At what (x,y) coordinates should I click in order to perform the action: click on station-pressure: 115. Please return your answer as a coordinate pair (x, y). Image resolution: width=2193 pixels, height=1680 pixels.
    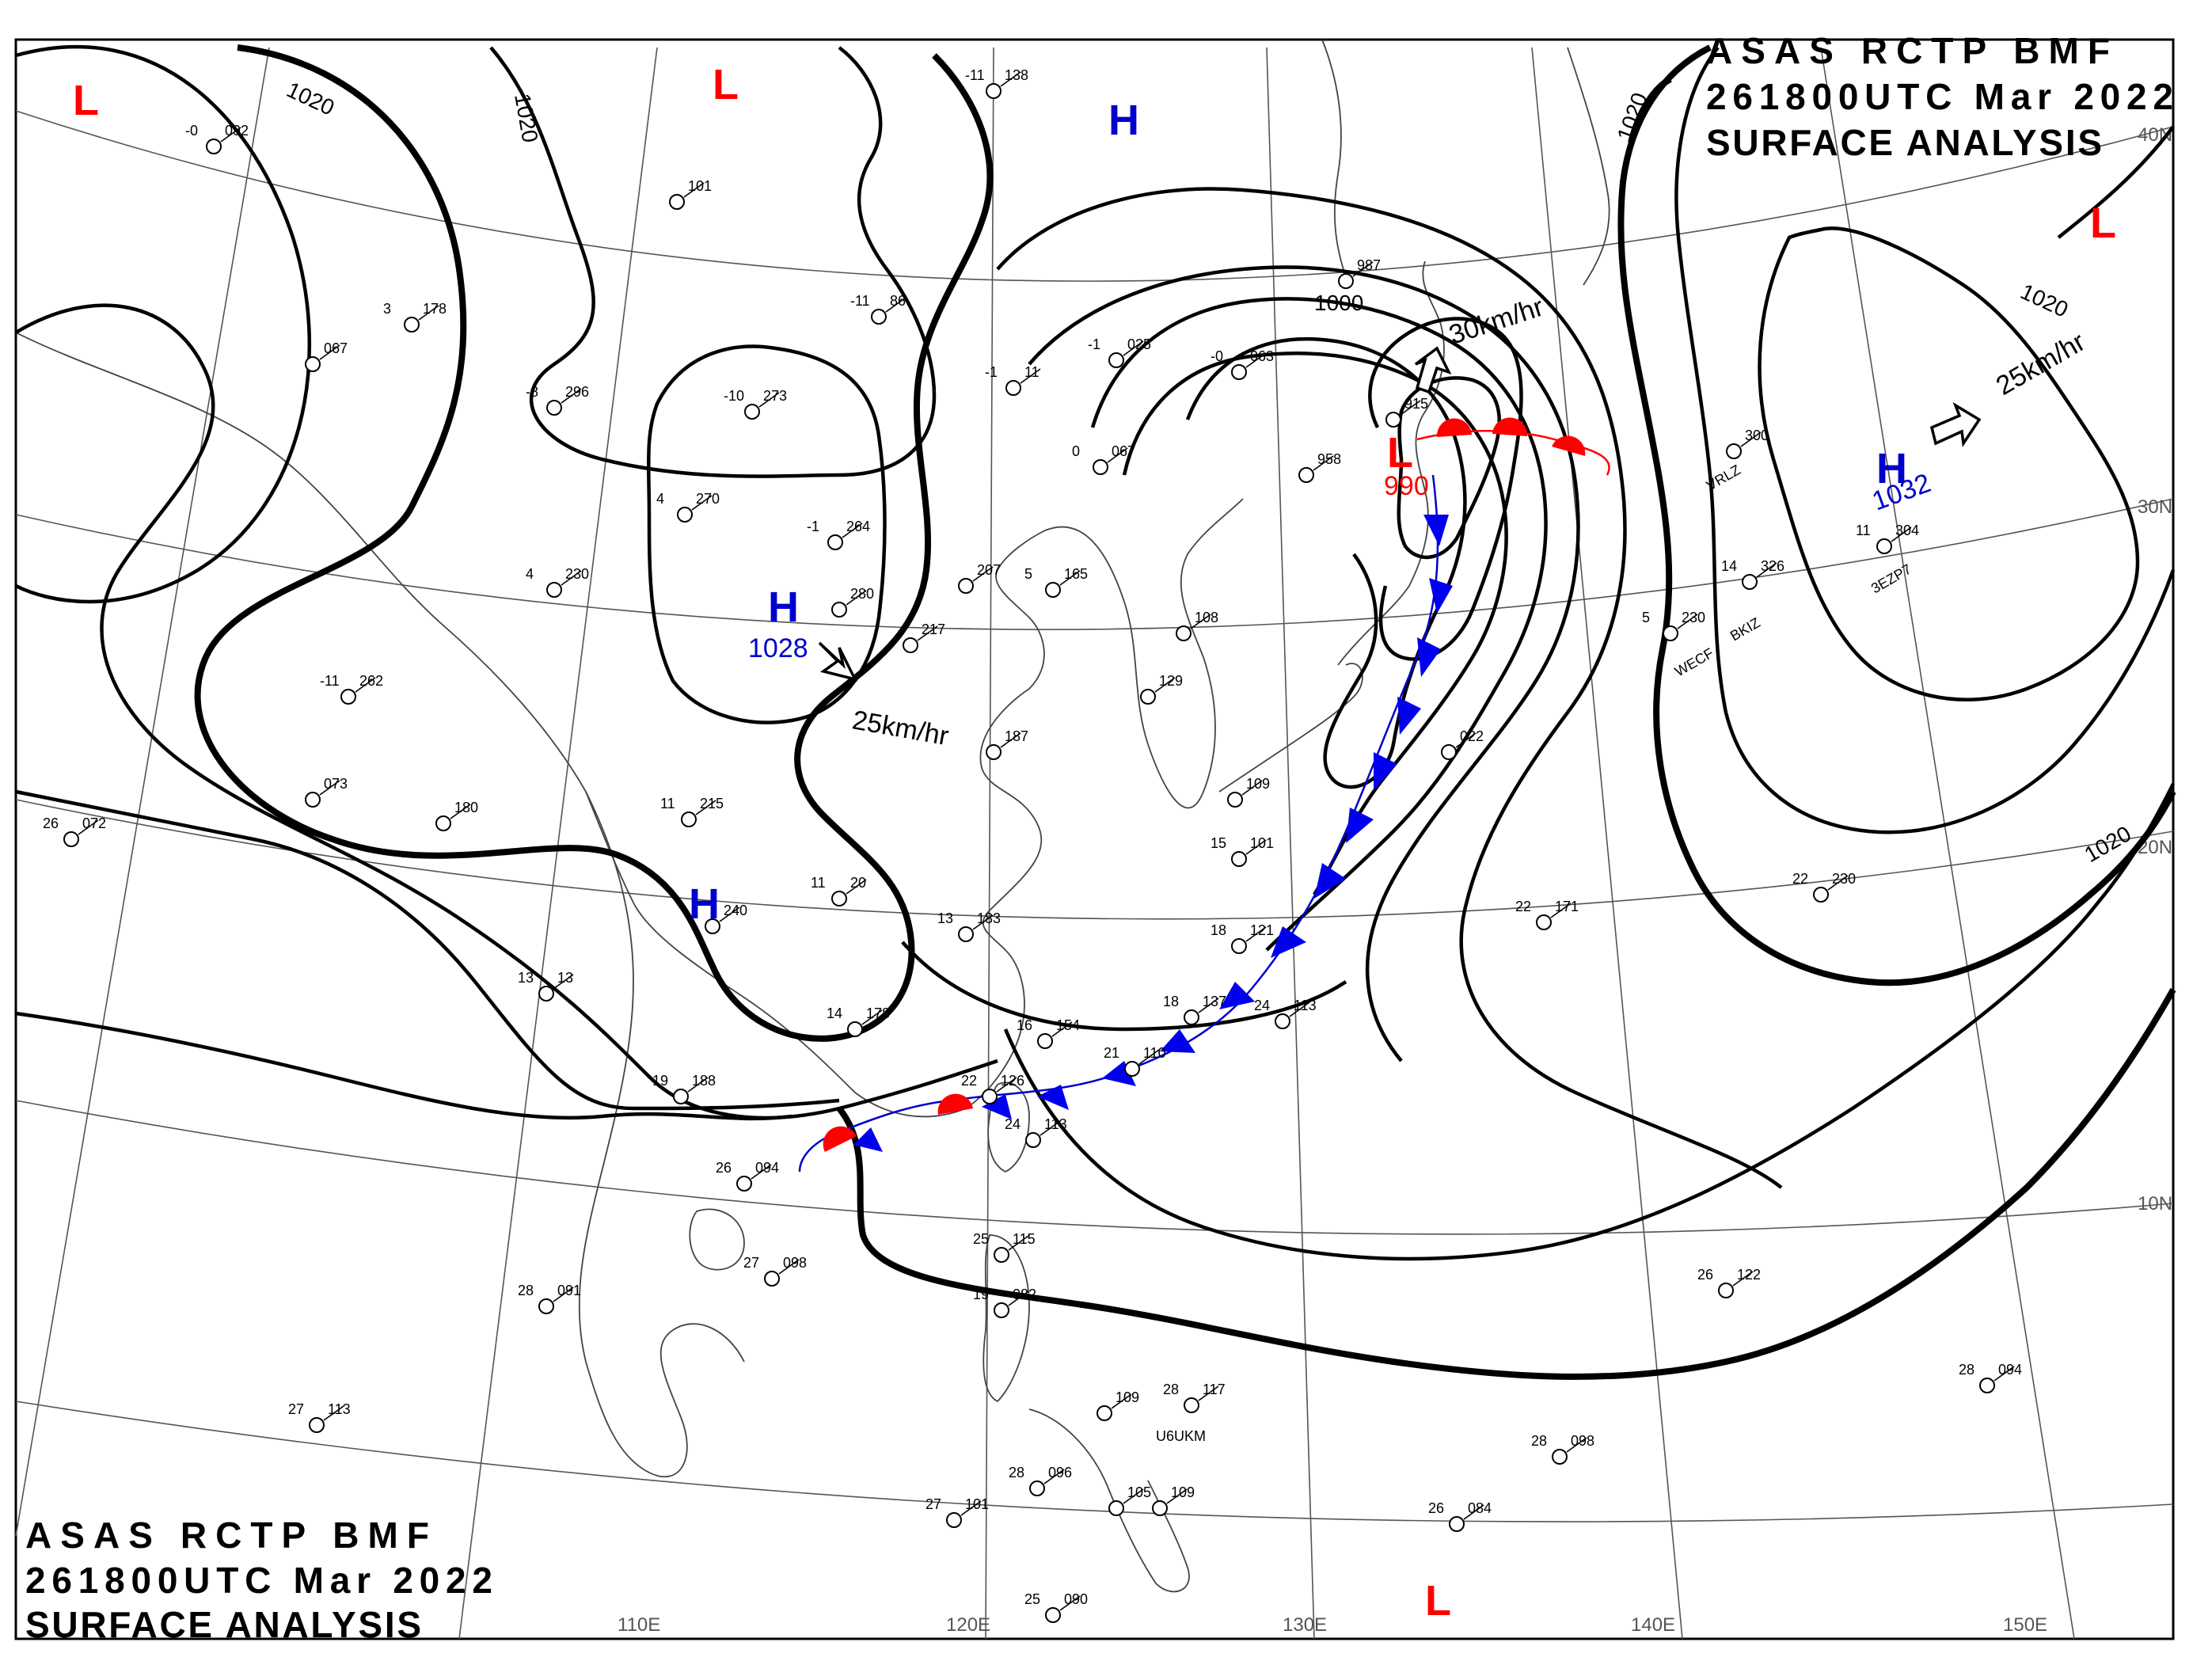
    Looking at the image, I should click on (1025, 1239).